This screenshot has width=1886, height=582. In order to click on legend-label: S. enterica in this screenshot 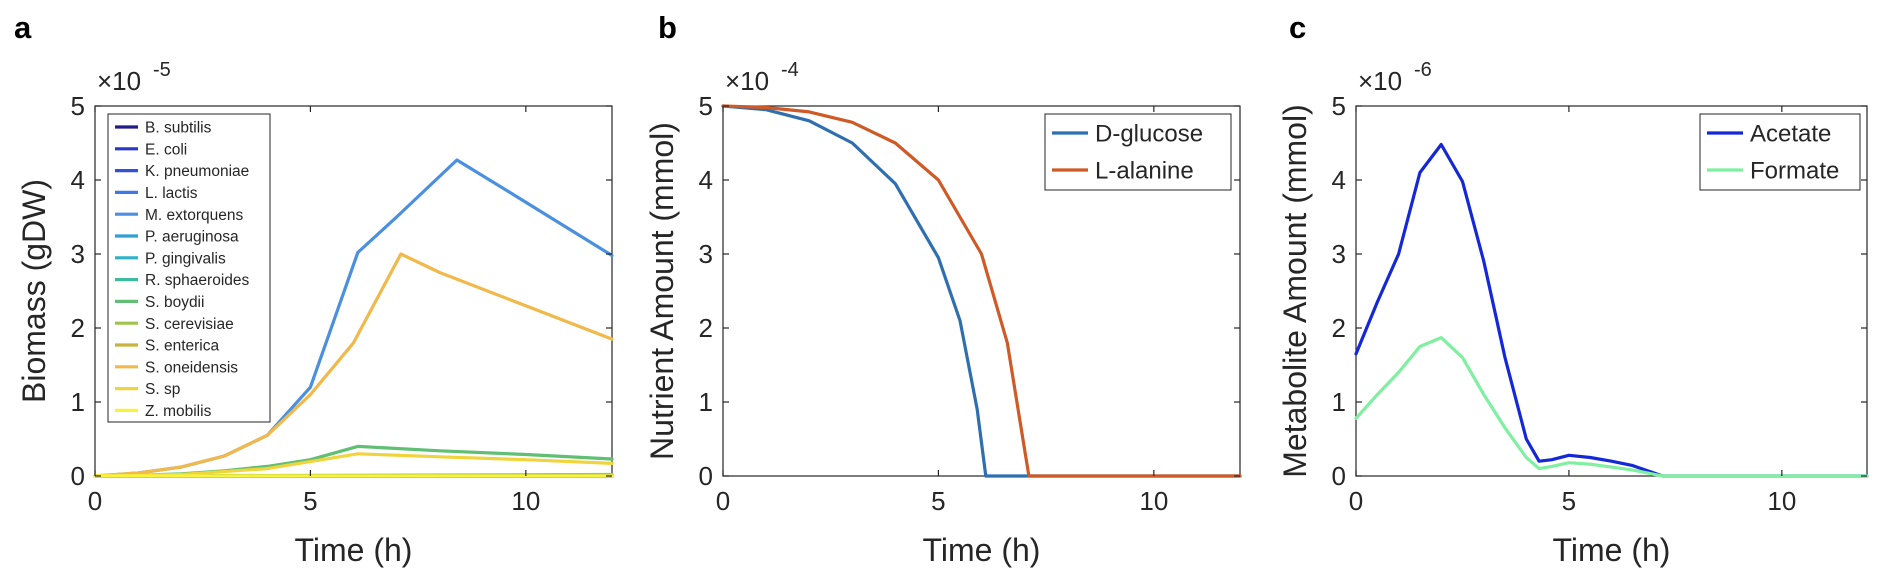, I will do `click(182, 346)`.